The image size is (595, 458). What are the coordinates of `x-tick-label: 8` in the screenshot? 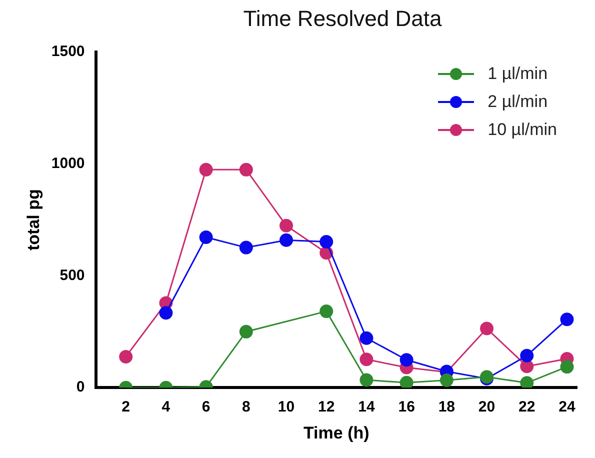 It's located at (246, 407).